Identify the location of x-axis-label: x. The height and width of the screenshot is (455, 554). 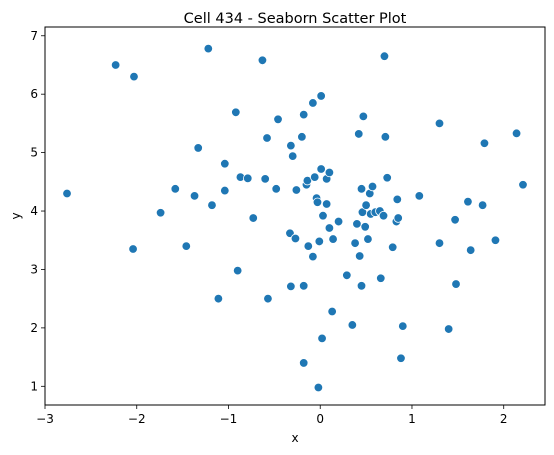
(294, 438).